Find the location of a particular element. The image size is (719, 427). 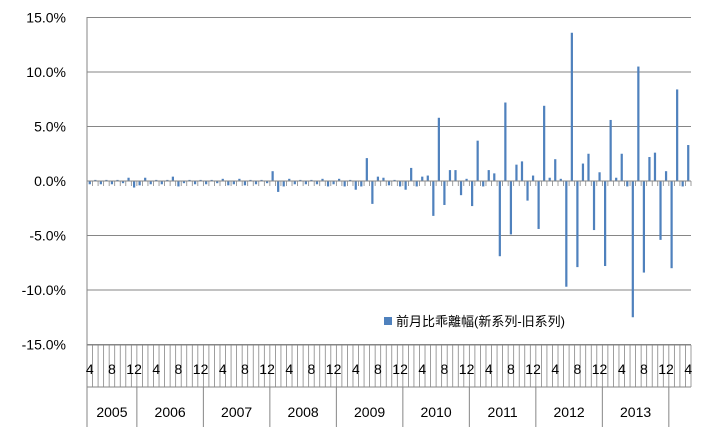

year-label: 2012 is located at coordinates (569, 412).